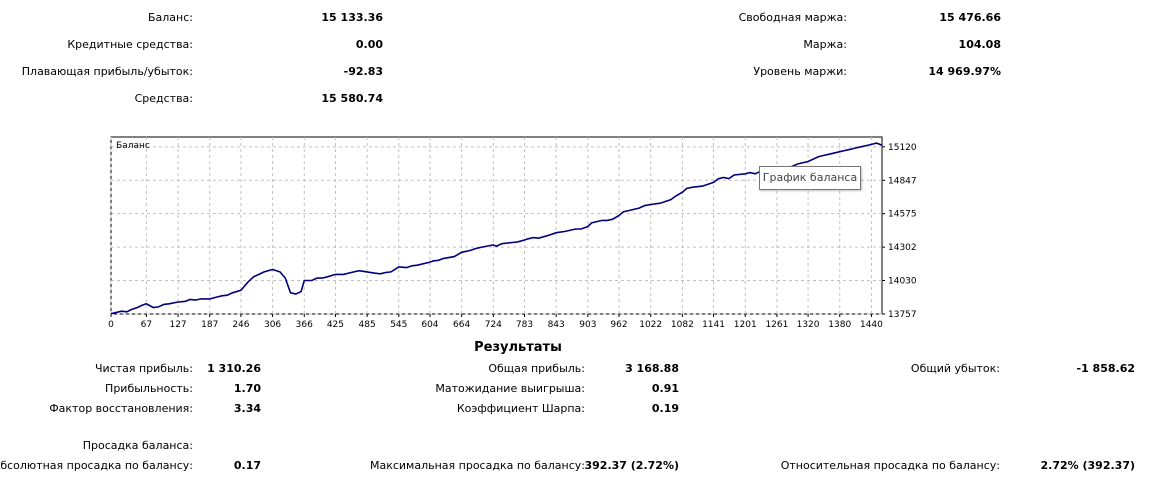  I want to click on x-tick-label: 1082, so click(682, 325).